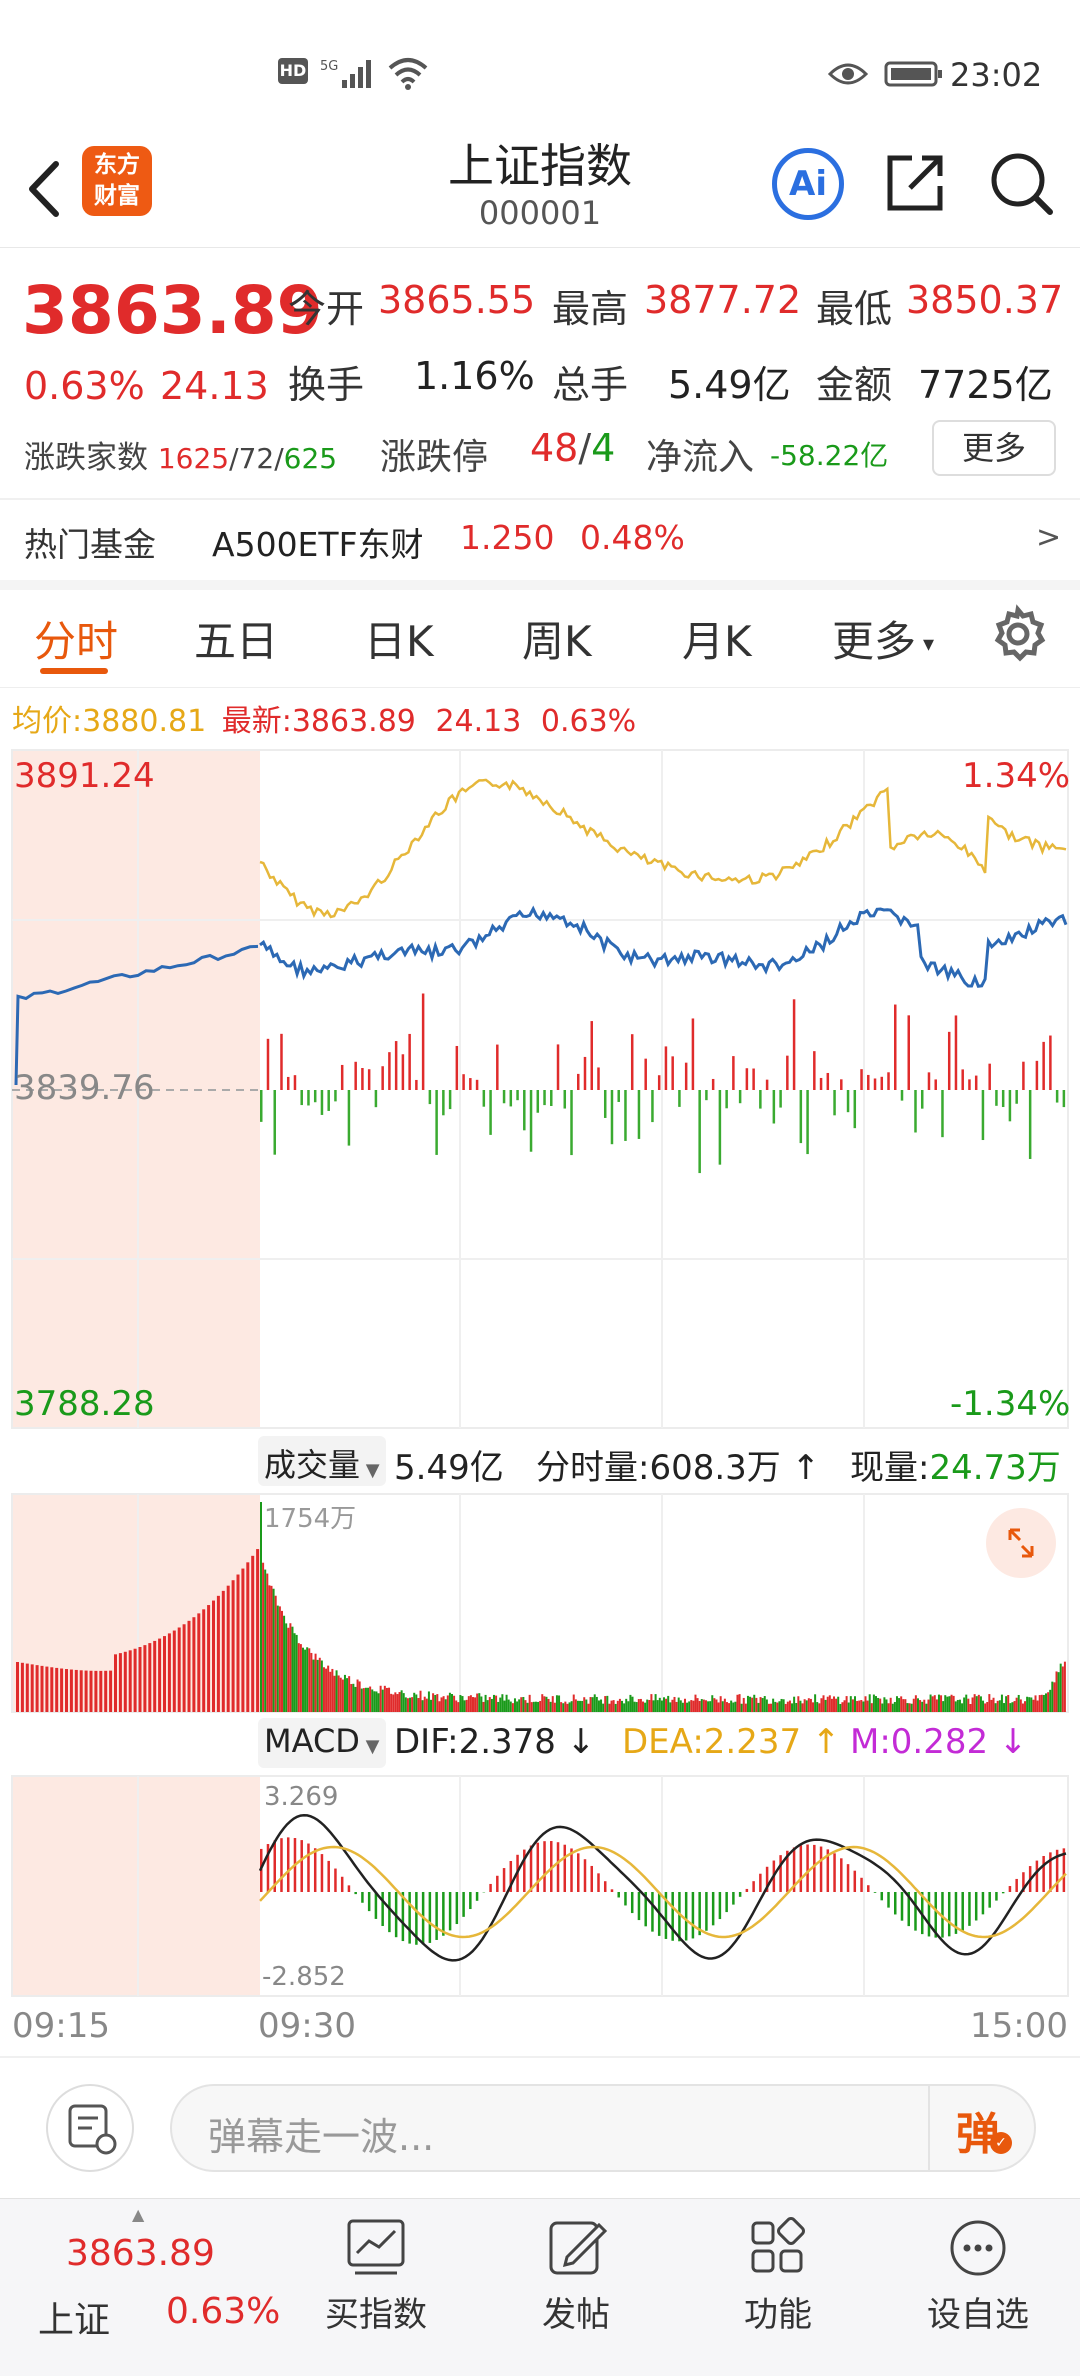 Image resolution: width=1080 pixels, height=2377 pixels. What do you see at coordinates (978, 2130) in the screenshot?
I see `danmu-toggle-icon: 弹` at bounding box center [978, 2130].